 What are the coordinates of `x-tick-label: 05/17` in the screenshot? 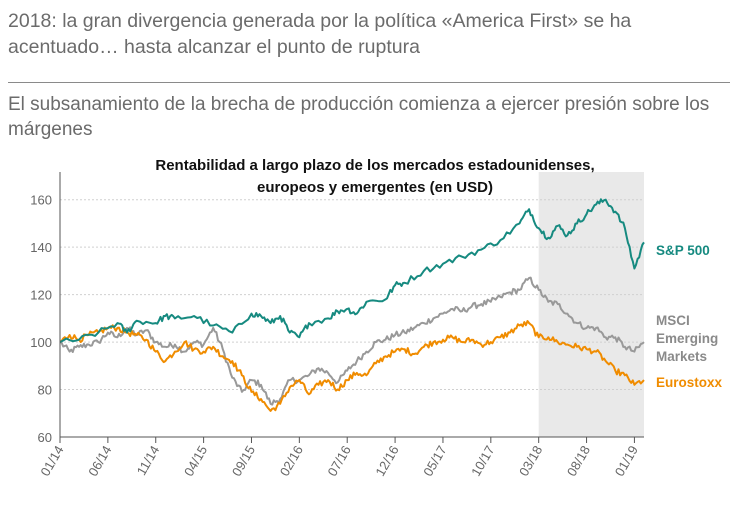 It's located at (434, 461).